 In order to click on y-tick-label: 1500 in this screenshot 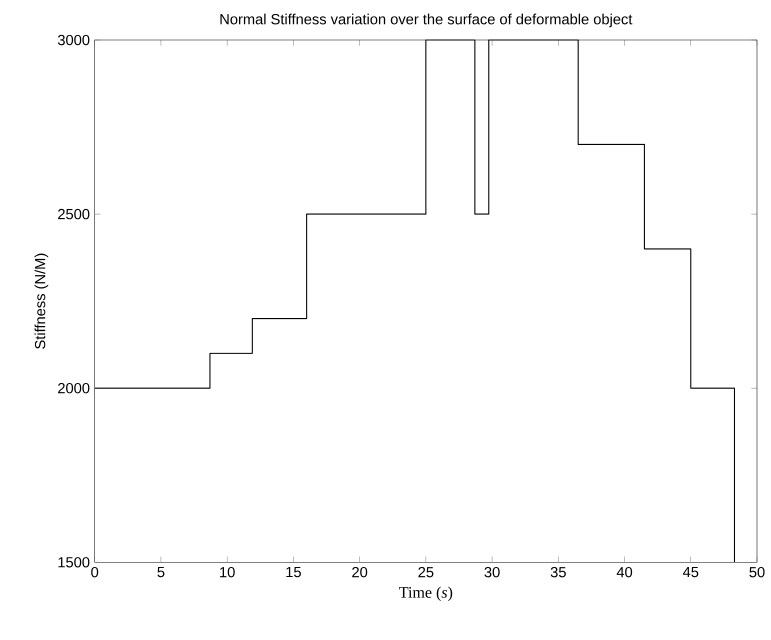, I will do `click(74, 562)`.